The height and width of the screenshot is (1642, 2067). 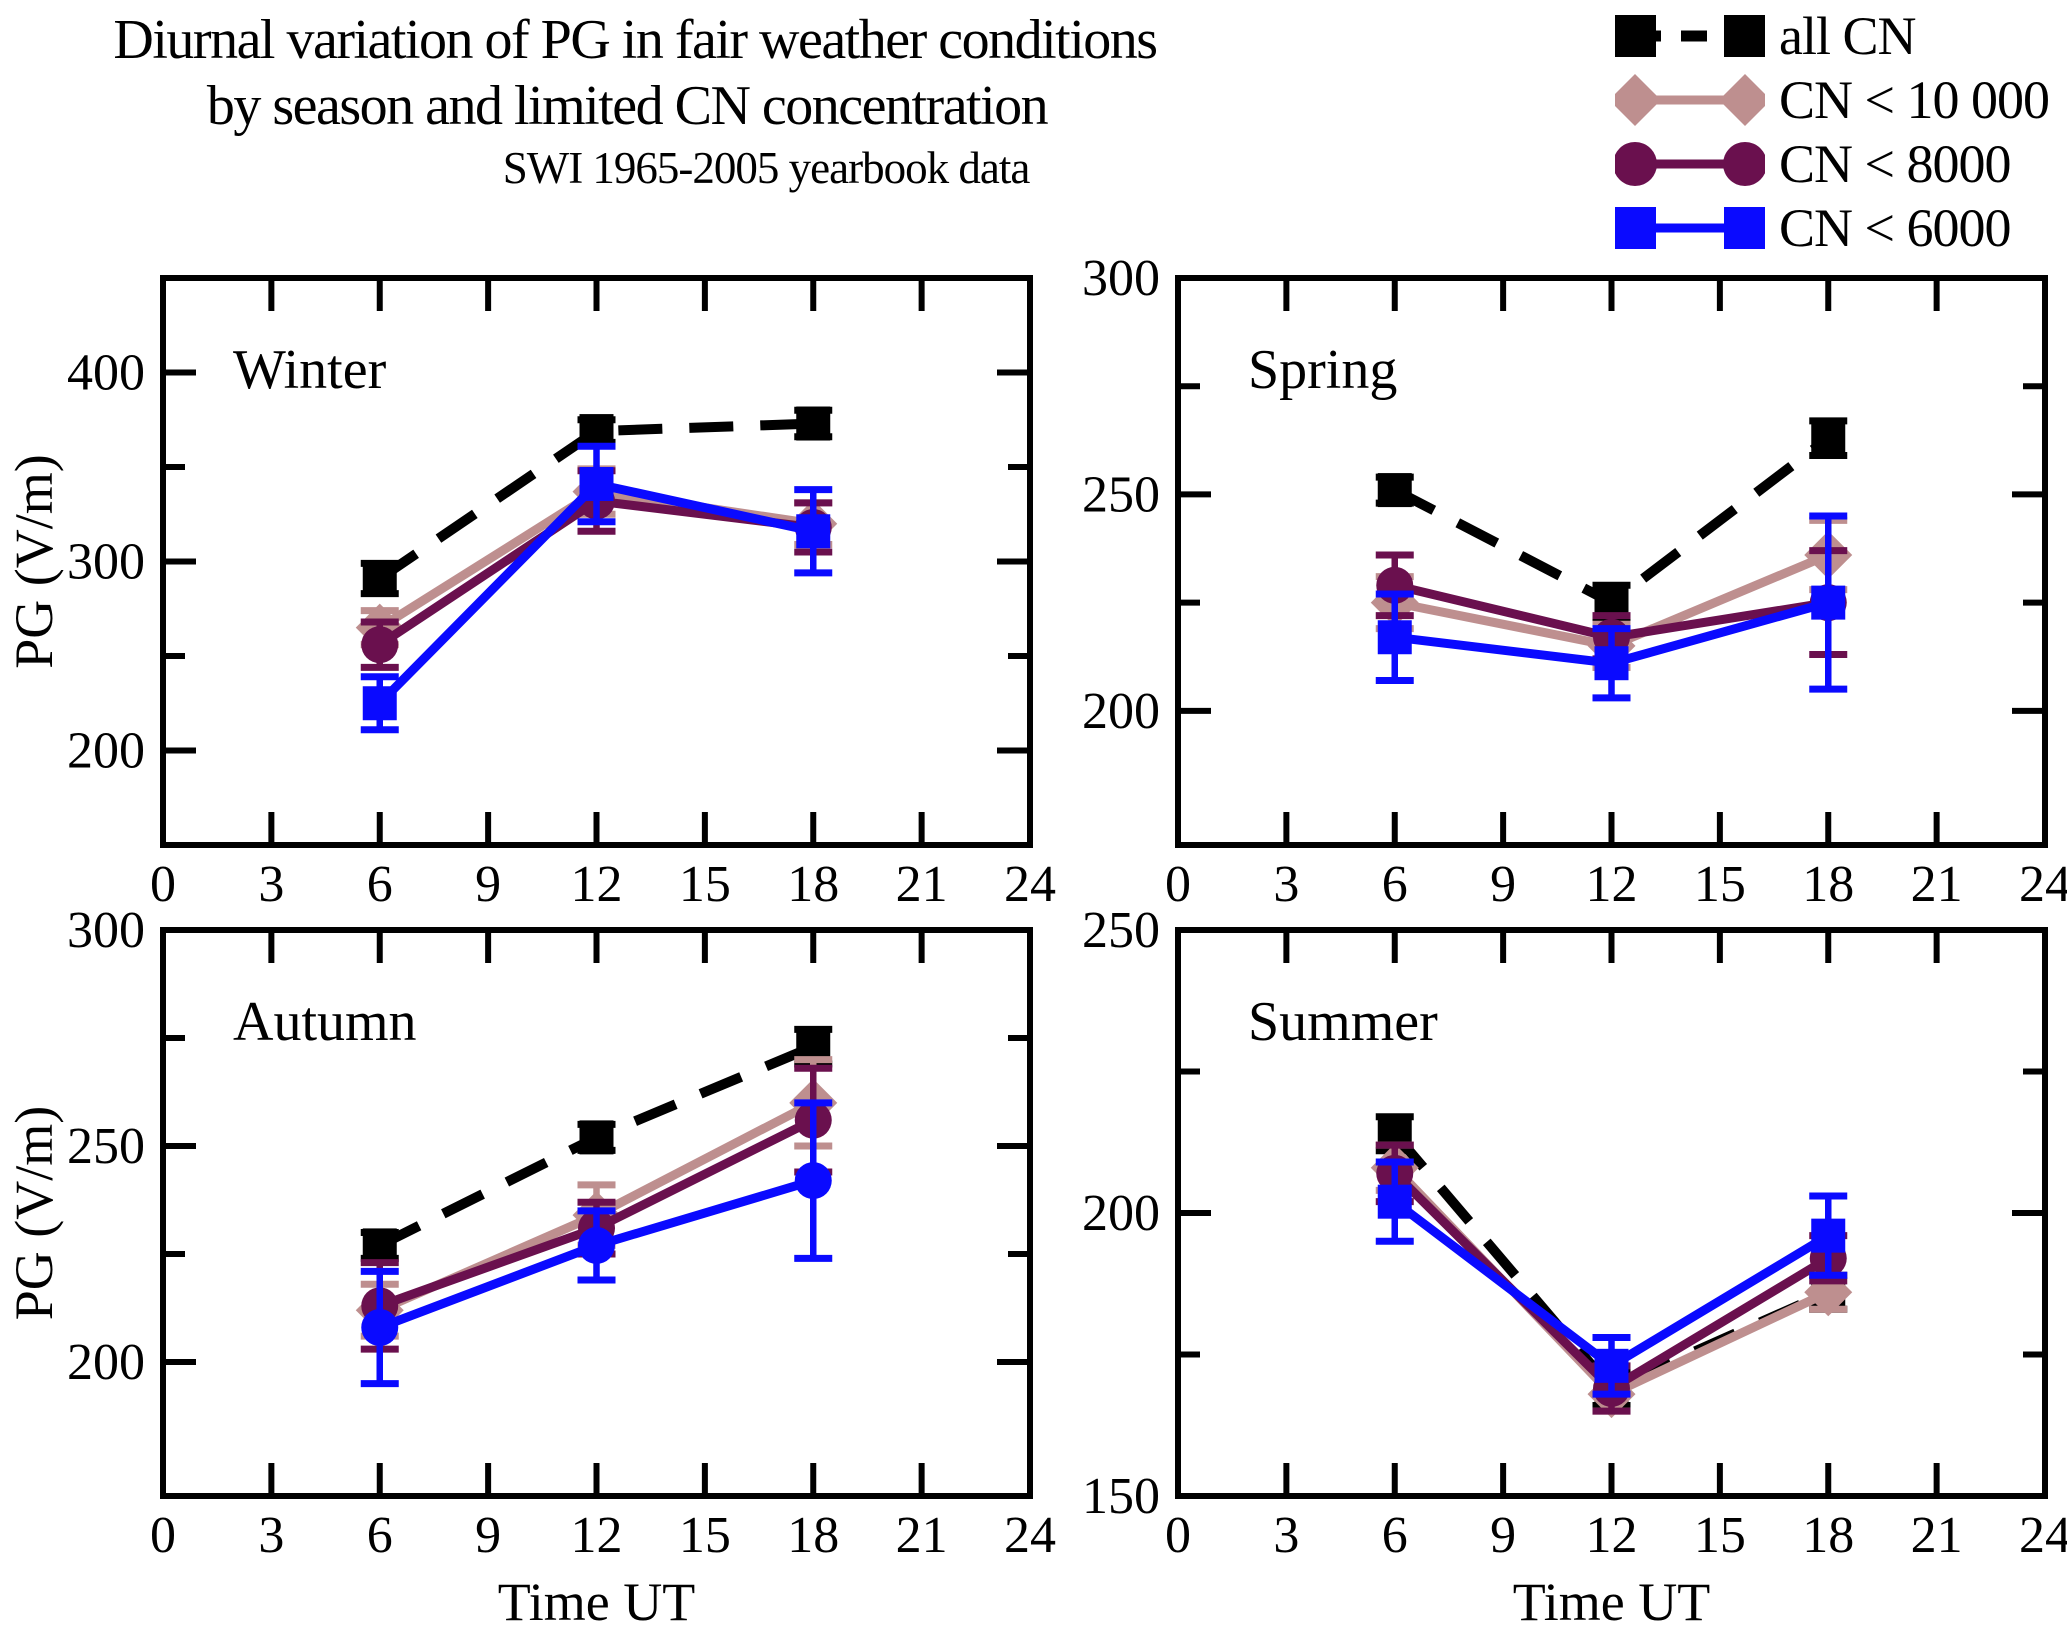 I want to click on legend-row-cn-8000: CN < 8000, so click(x=1840, y=164).